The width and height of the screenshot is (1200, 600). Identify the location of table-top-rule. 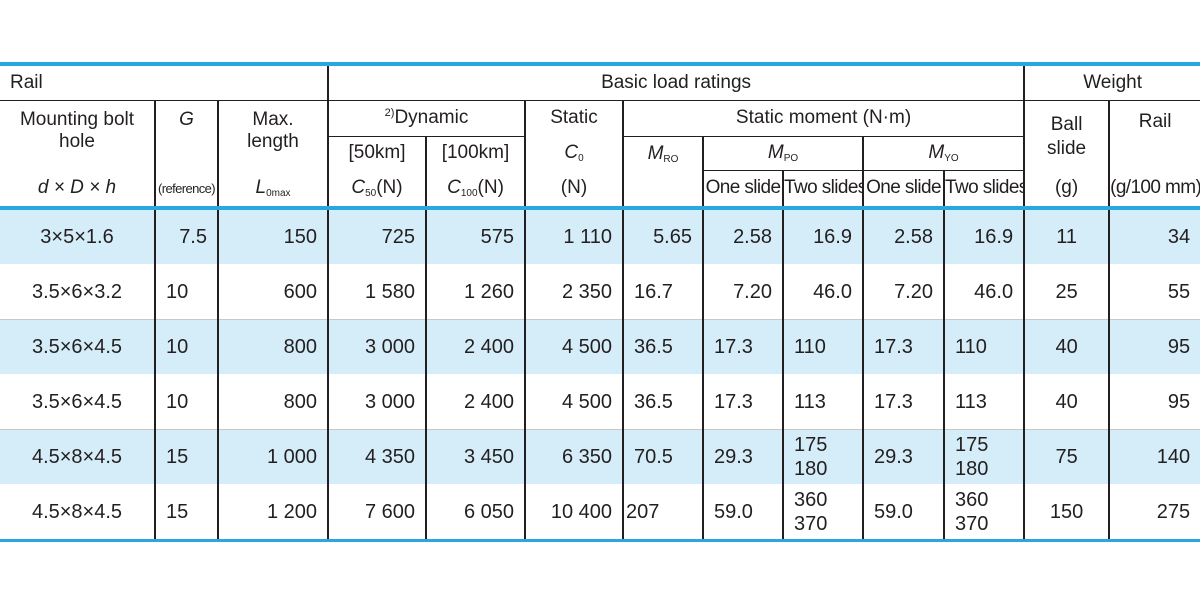
(600, 64).